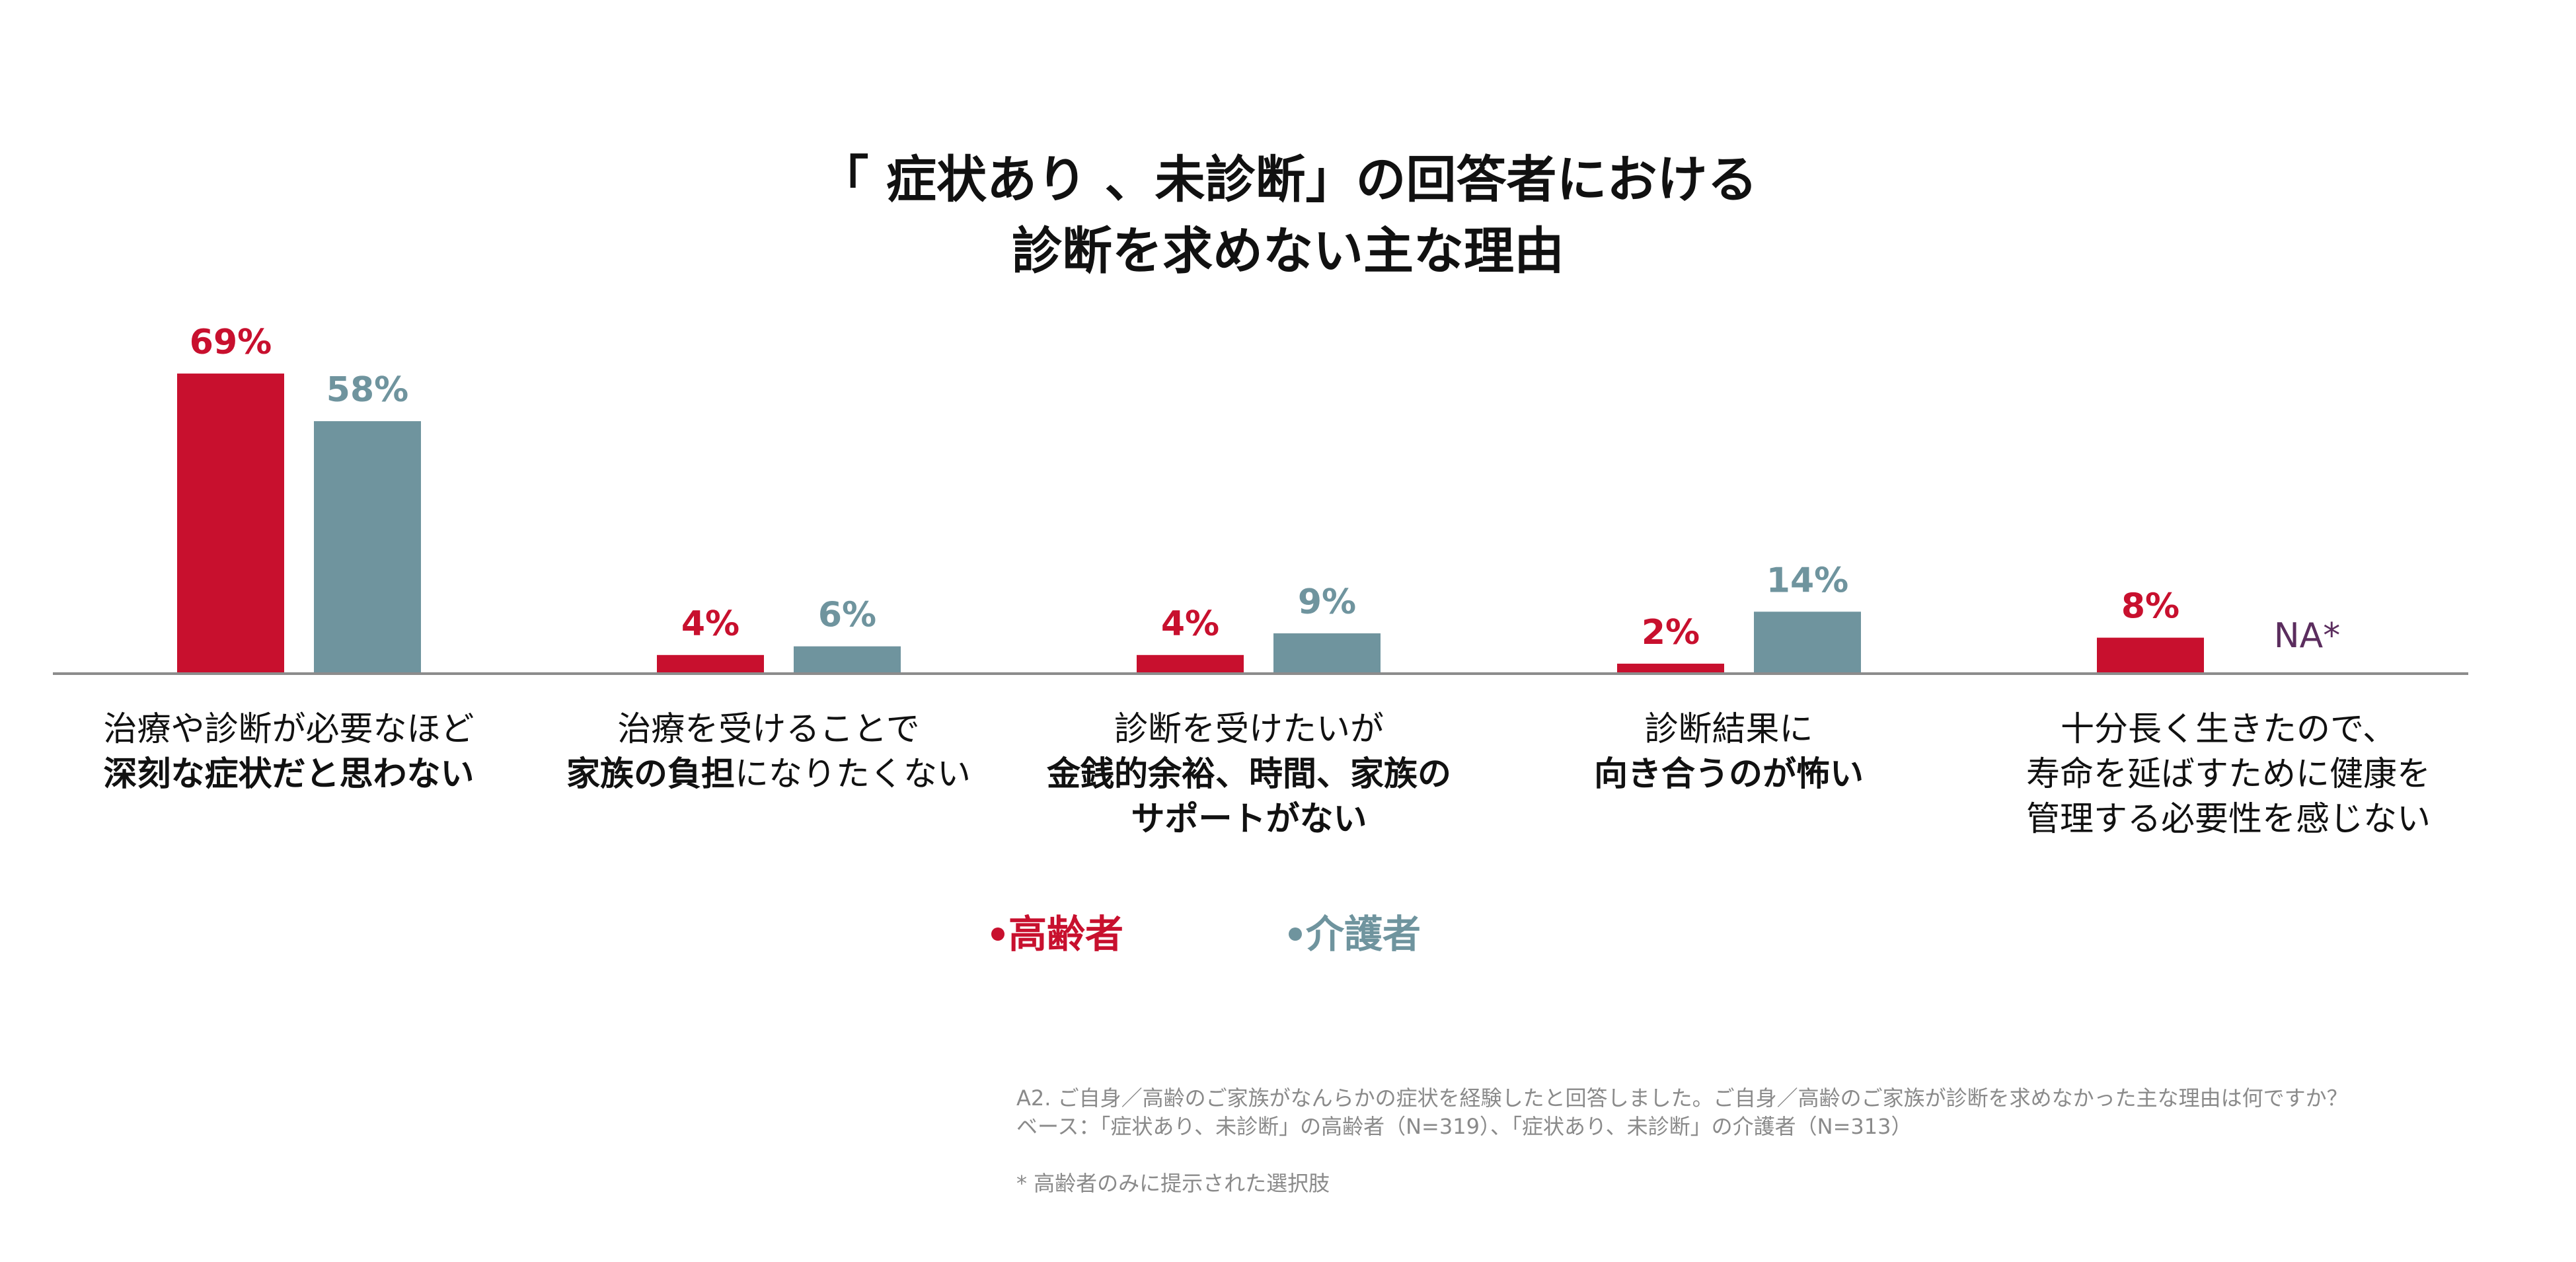  I want to click on category-label-line: 家族の負担になりたくない, so click(768, 774).